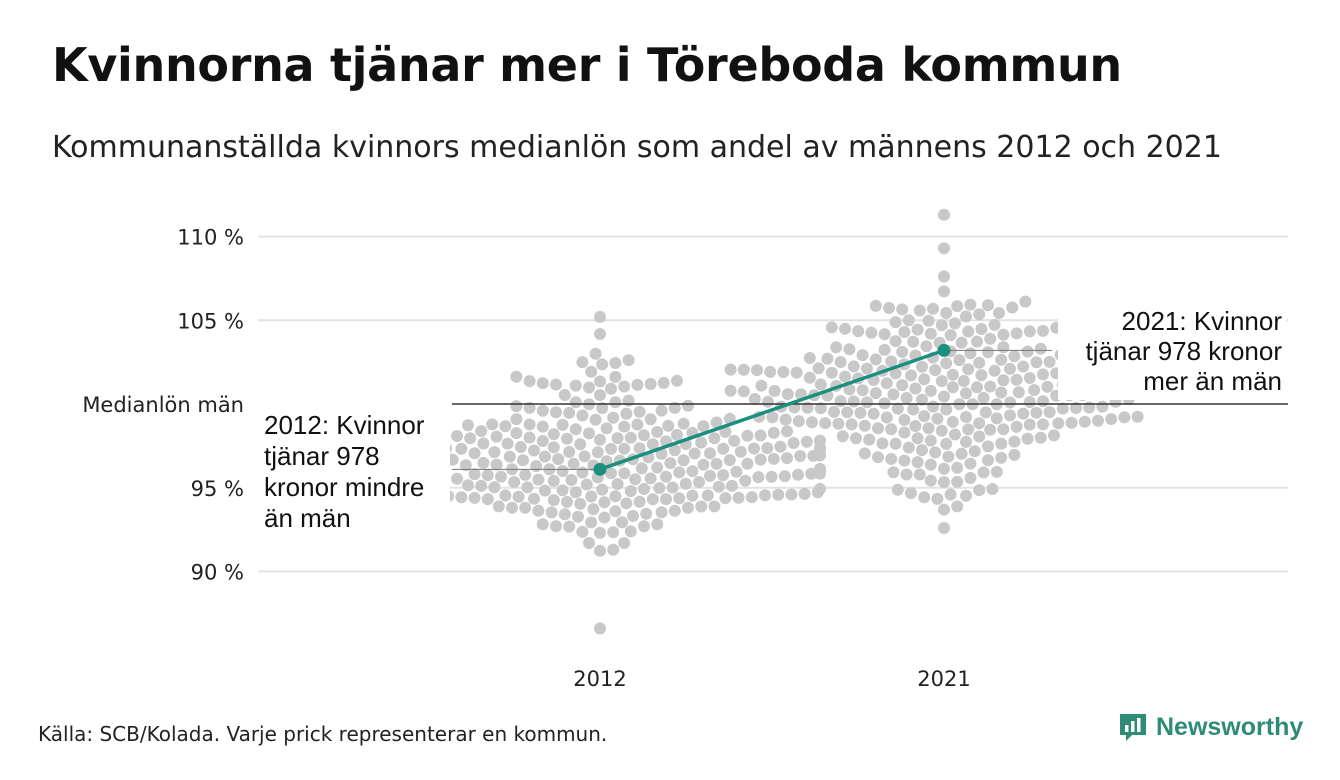 The image size is (1340, 780). I want to click on brand-logo: Newsworthy, so click(1210, 727).